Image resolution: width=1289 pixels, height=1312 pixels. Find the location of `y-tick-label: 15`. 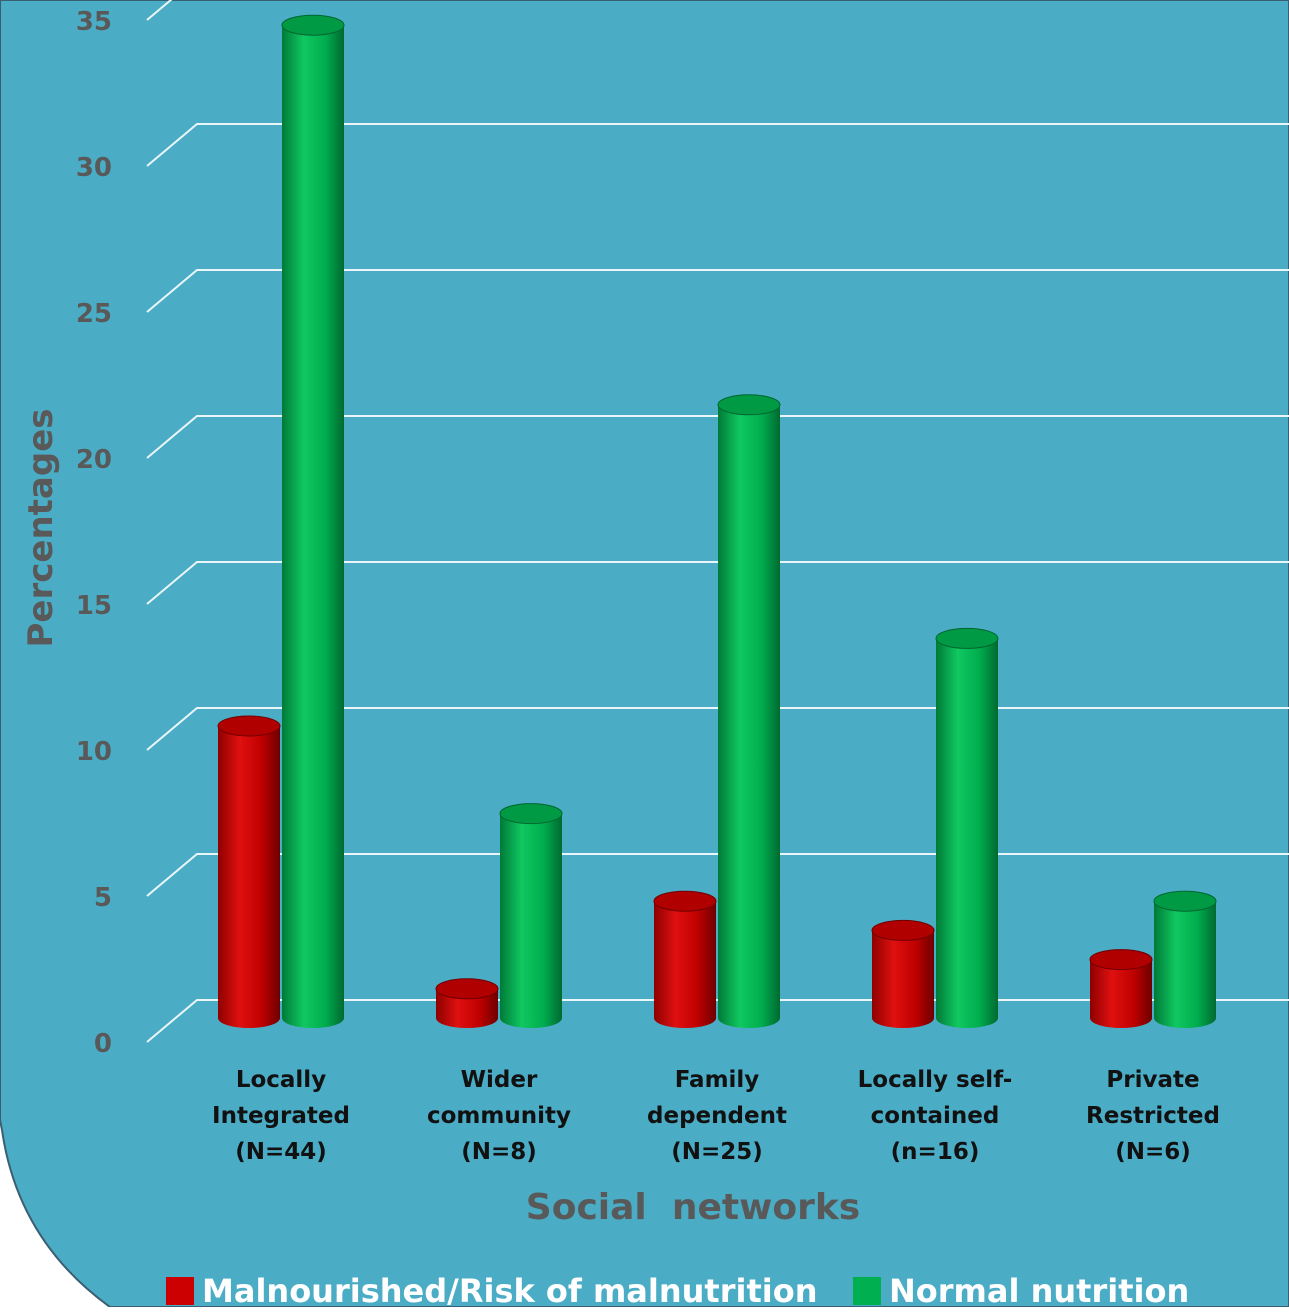

y-tick-label: 15 is located at coordinates (94, 606).